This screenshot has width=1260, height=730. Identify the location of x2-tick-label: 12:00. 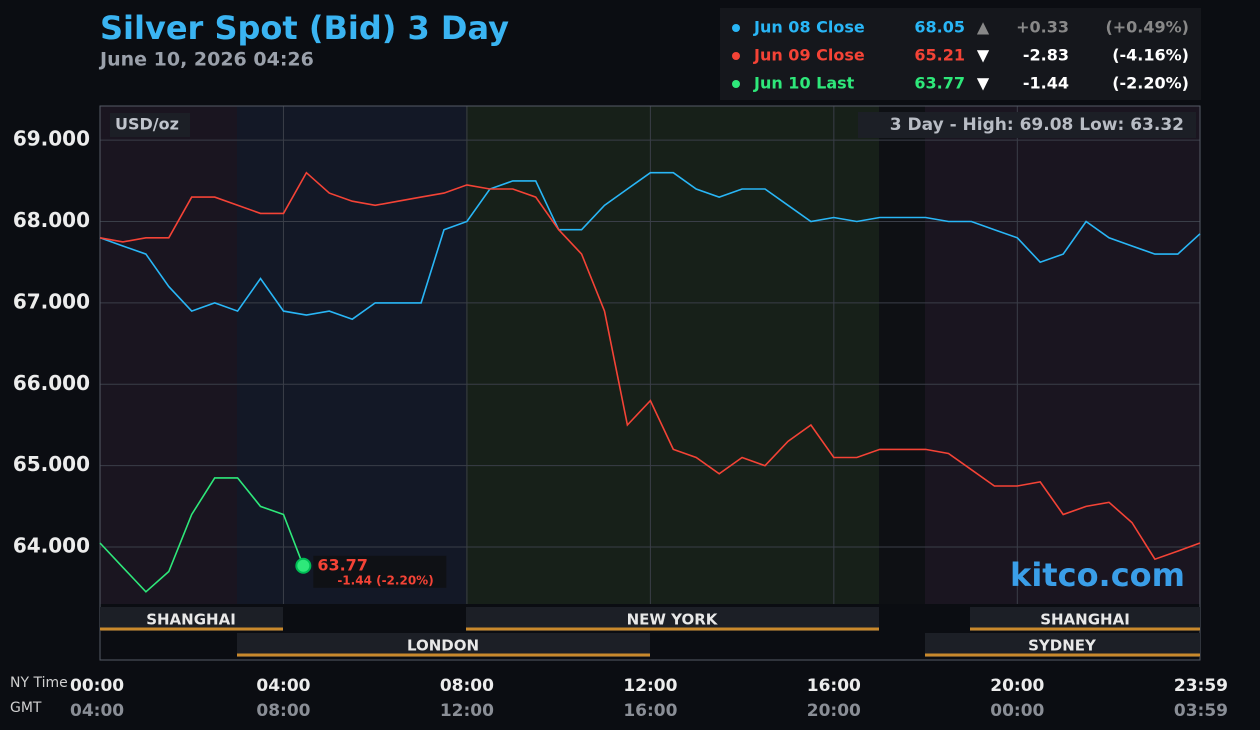
(467, 711).